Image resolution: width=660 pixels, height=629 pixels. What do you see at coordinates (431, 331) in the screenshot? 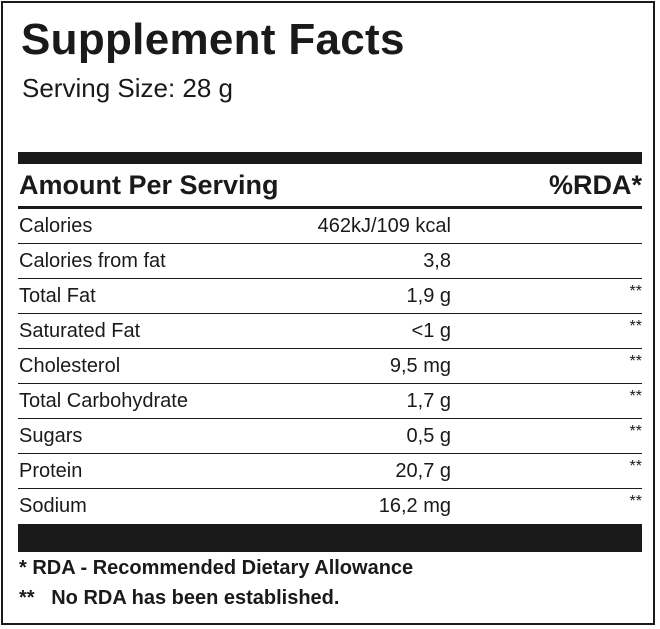
I see `nutrient-amount: <1 g` at bounding box center [431, 331].